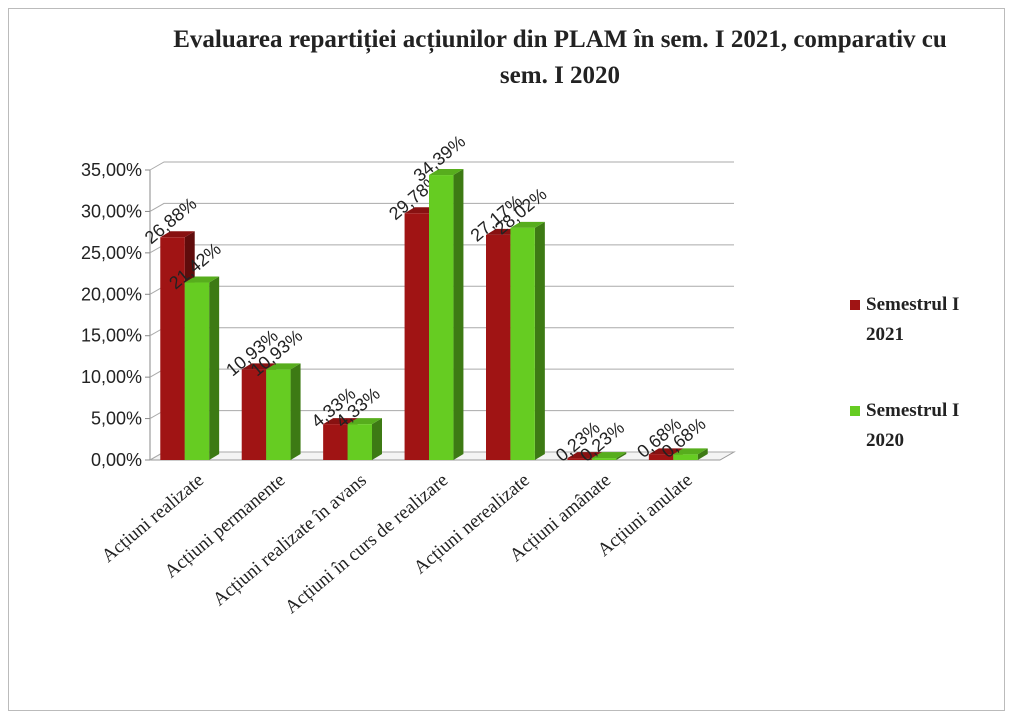 The image size is (1015, 721). Describe the element at coordinates (111, 211) in the screenshot. I see `y-tick-label: 30,00%` at that location.